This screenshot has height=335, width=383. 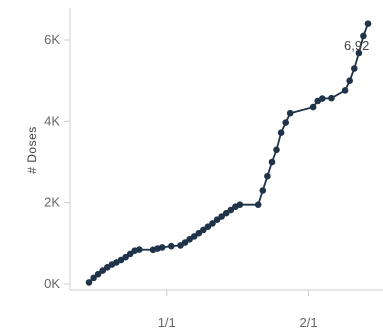 What do you see at coordinates (52, 202) in the screenshot?
I see `y-tick-label: 2K` at bounding box center [52, 202].